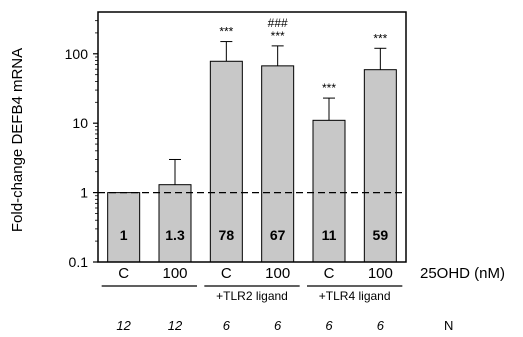  What do you see at coordinates (278, 23) in the screenshot?
I see `significance-label: ###` at bounding box center [278, 23].